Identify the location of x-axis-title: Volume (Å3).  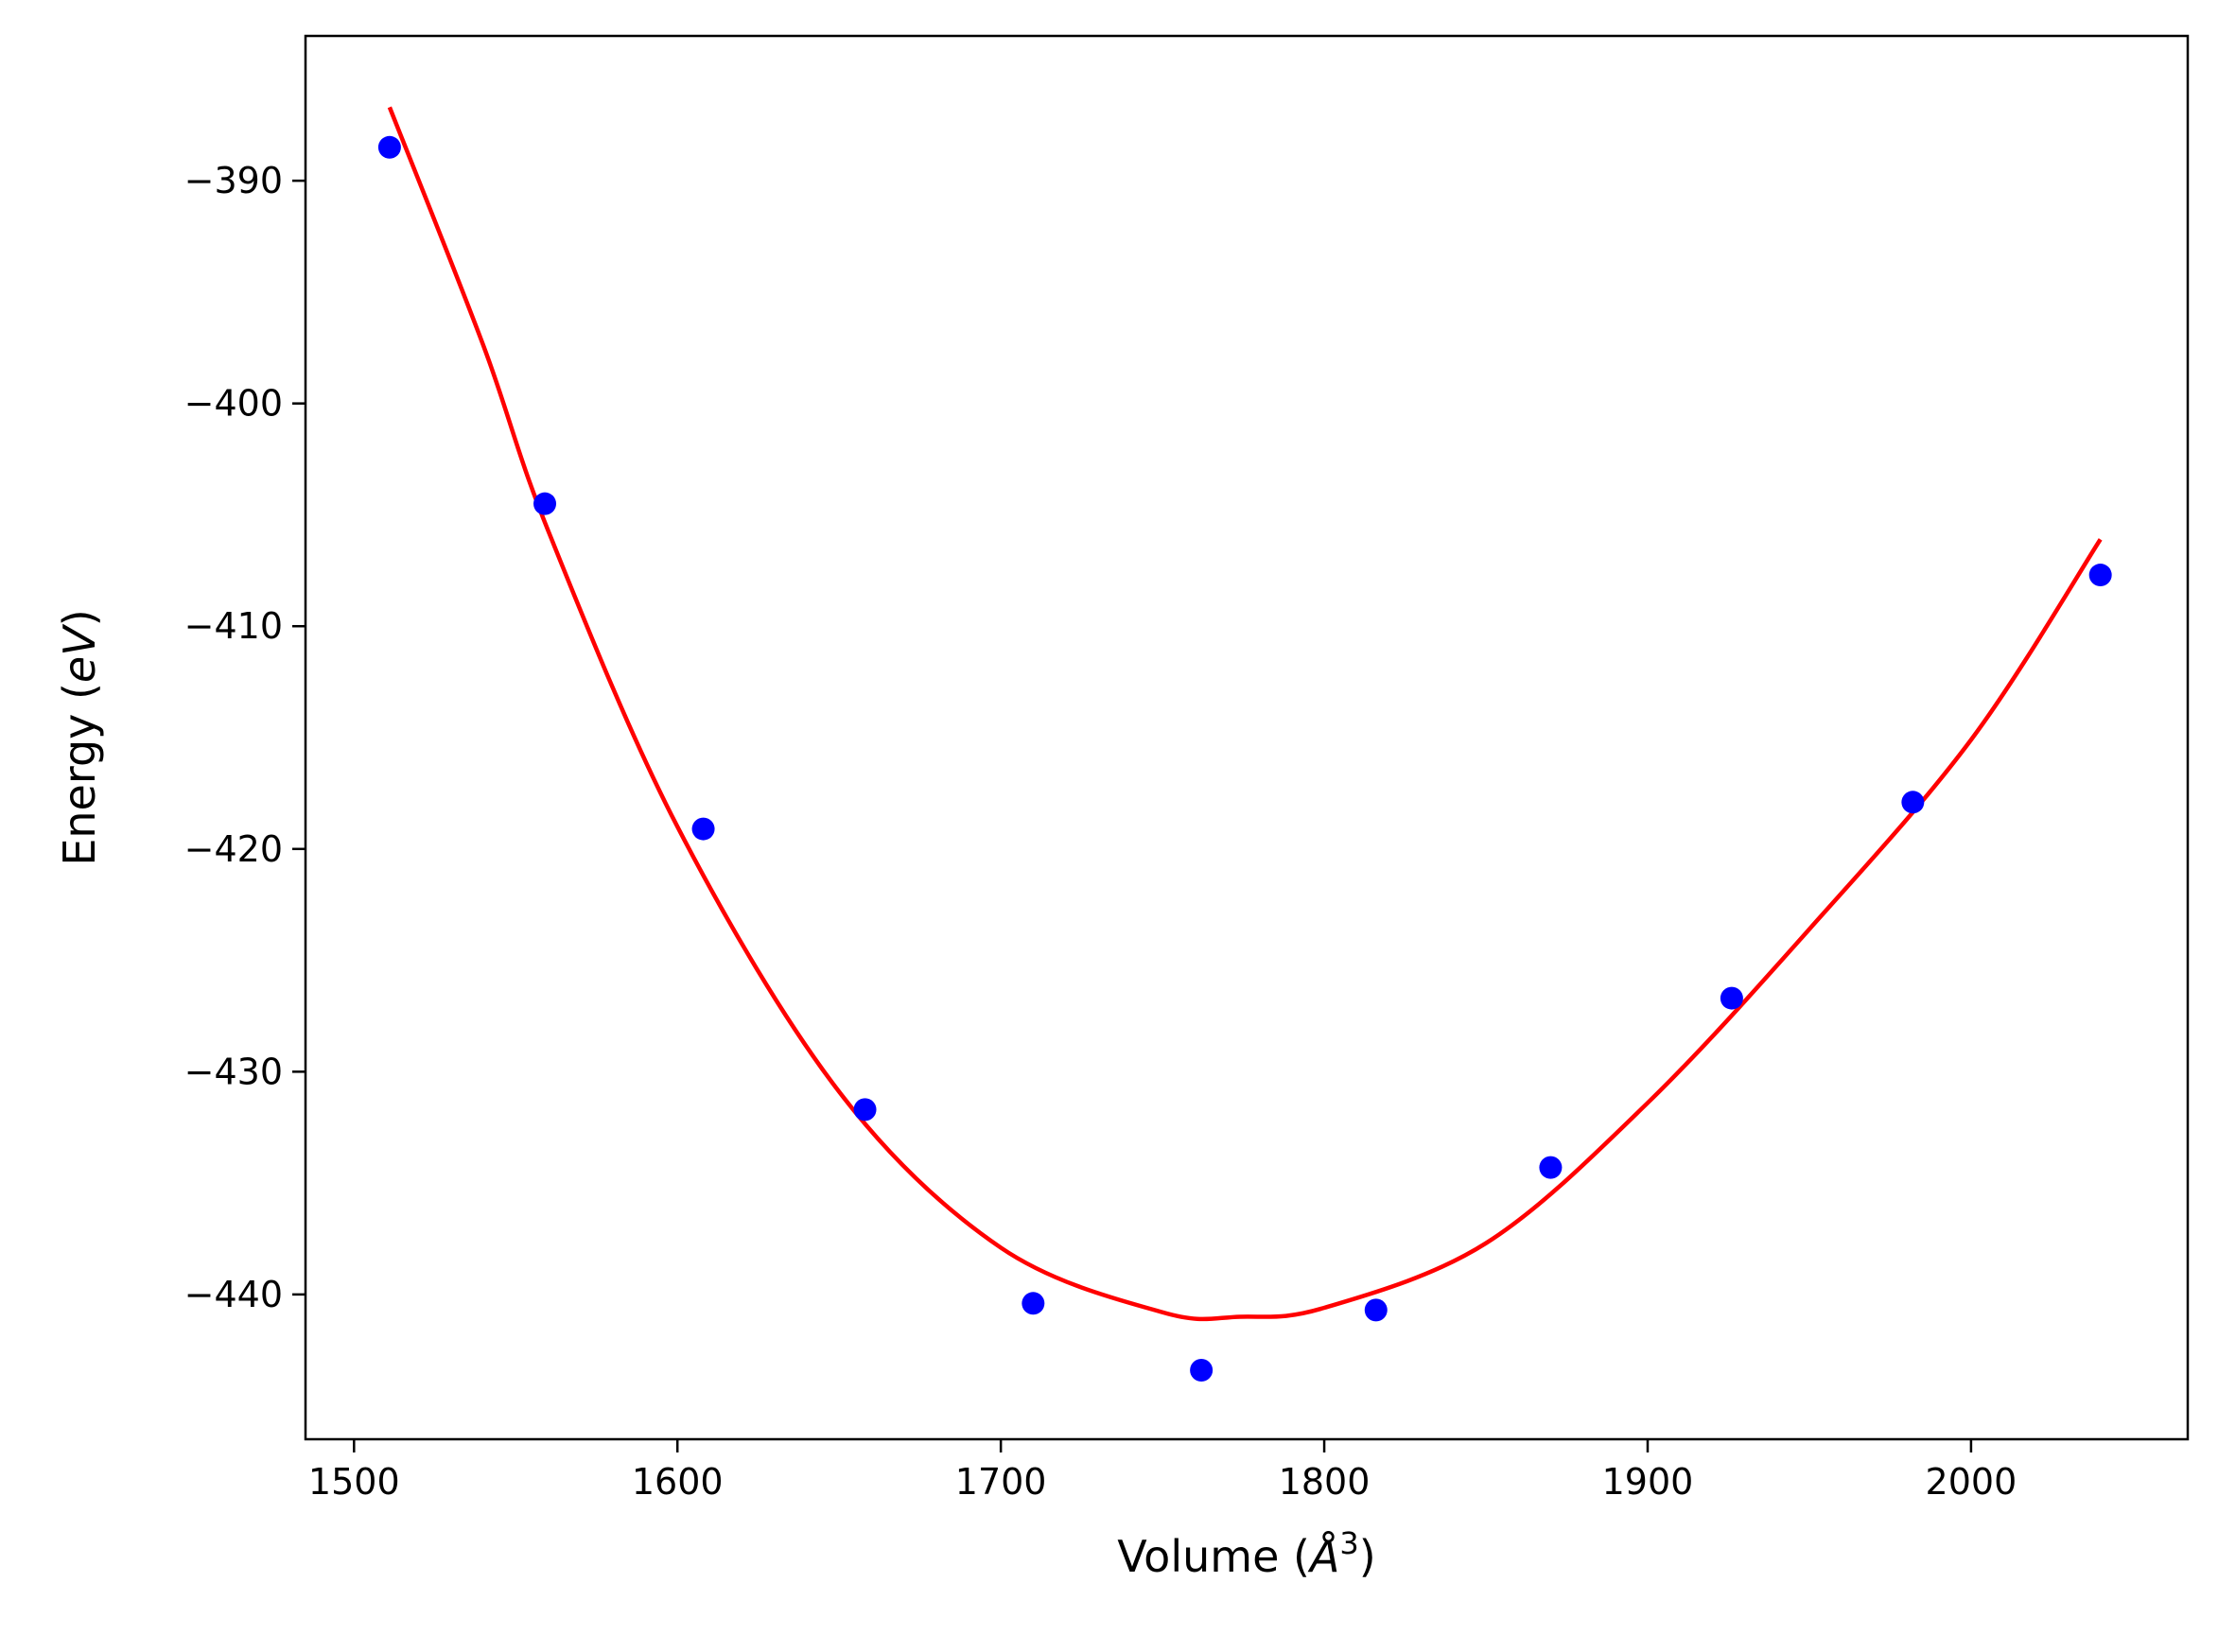
(1246, 1553).